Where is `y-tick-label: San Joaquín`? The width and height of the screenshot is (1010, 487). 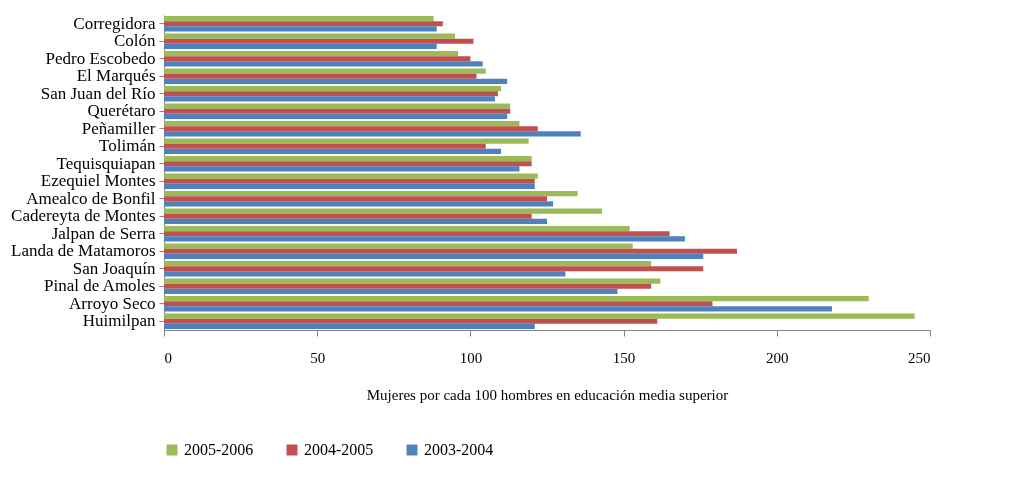 y-tick-label: San Joaquín is located at coordinates (114, 268).